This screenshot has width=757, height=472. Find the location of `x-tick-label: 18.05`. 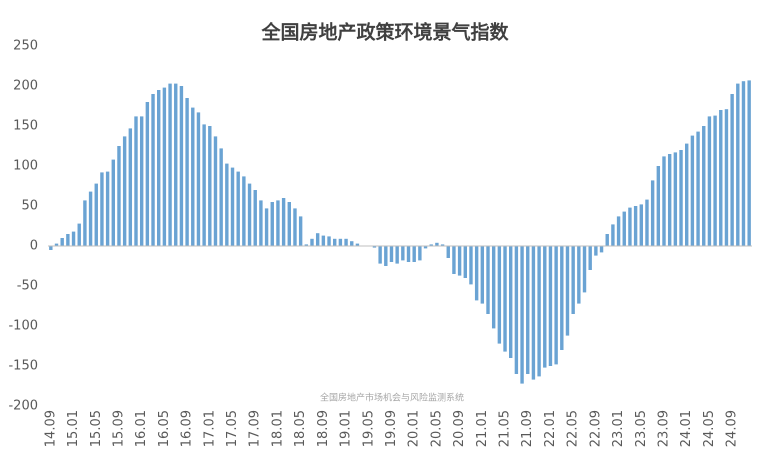

x-tick-label: 18.05 is located at coordinates (300, 428).